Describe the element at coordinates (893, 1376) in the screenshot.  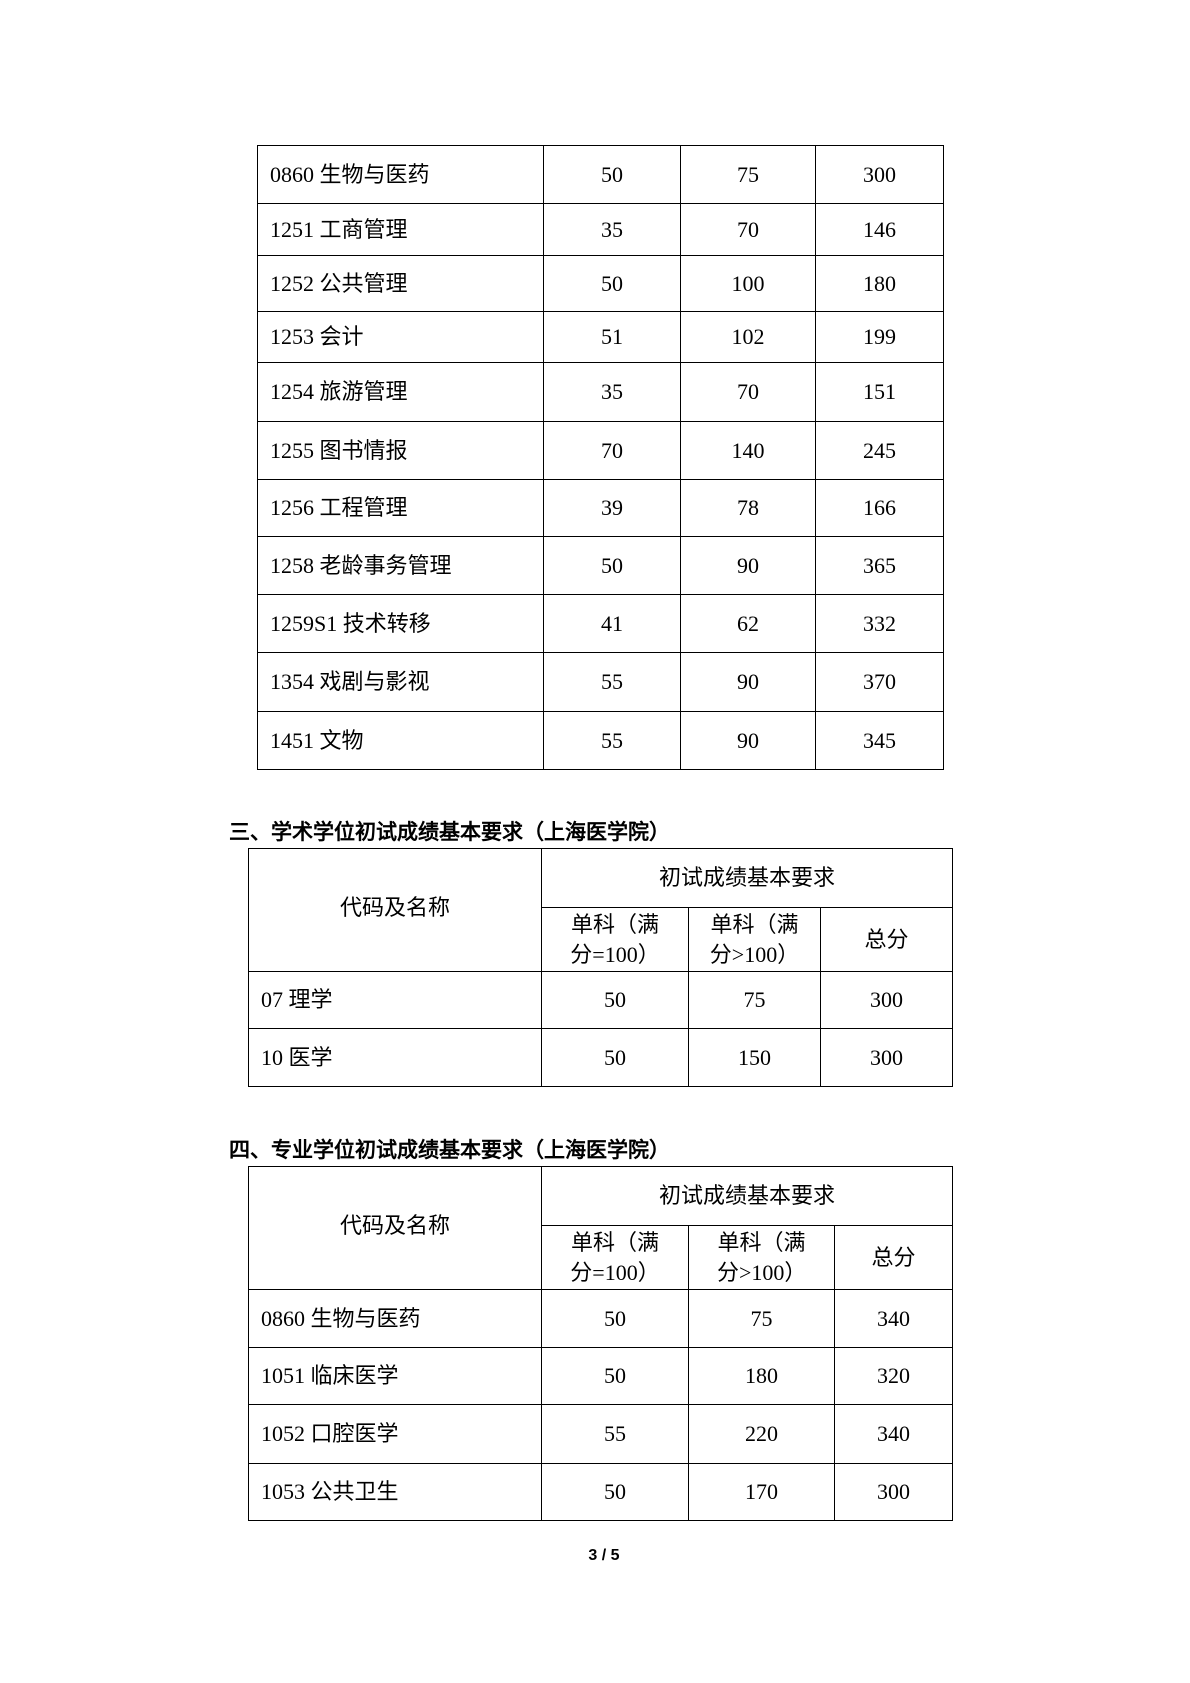
I see `cell-total: 320` at that location.